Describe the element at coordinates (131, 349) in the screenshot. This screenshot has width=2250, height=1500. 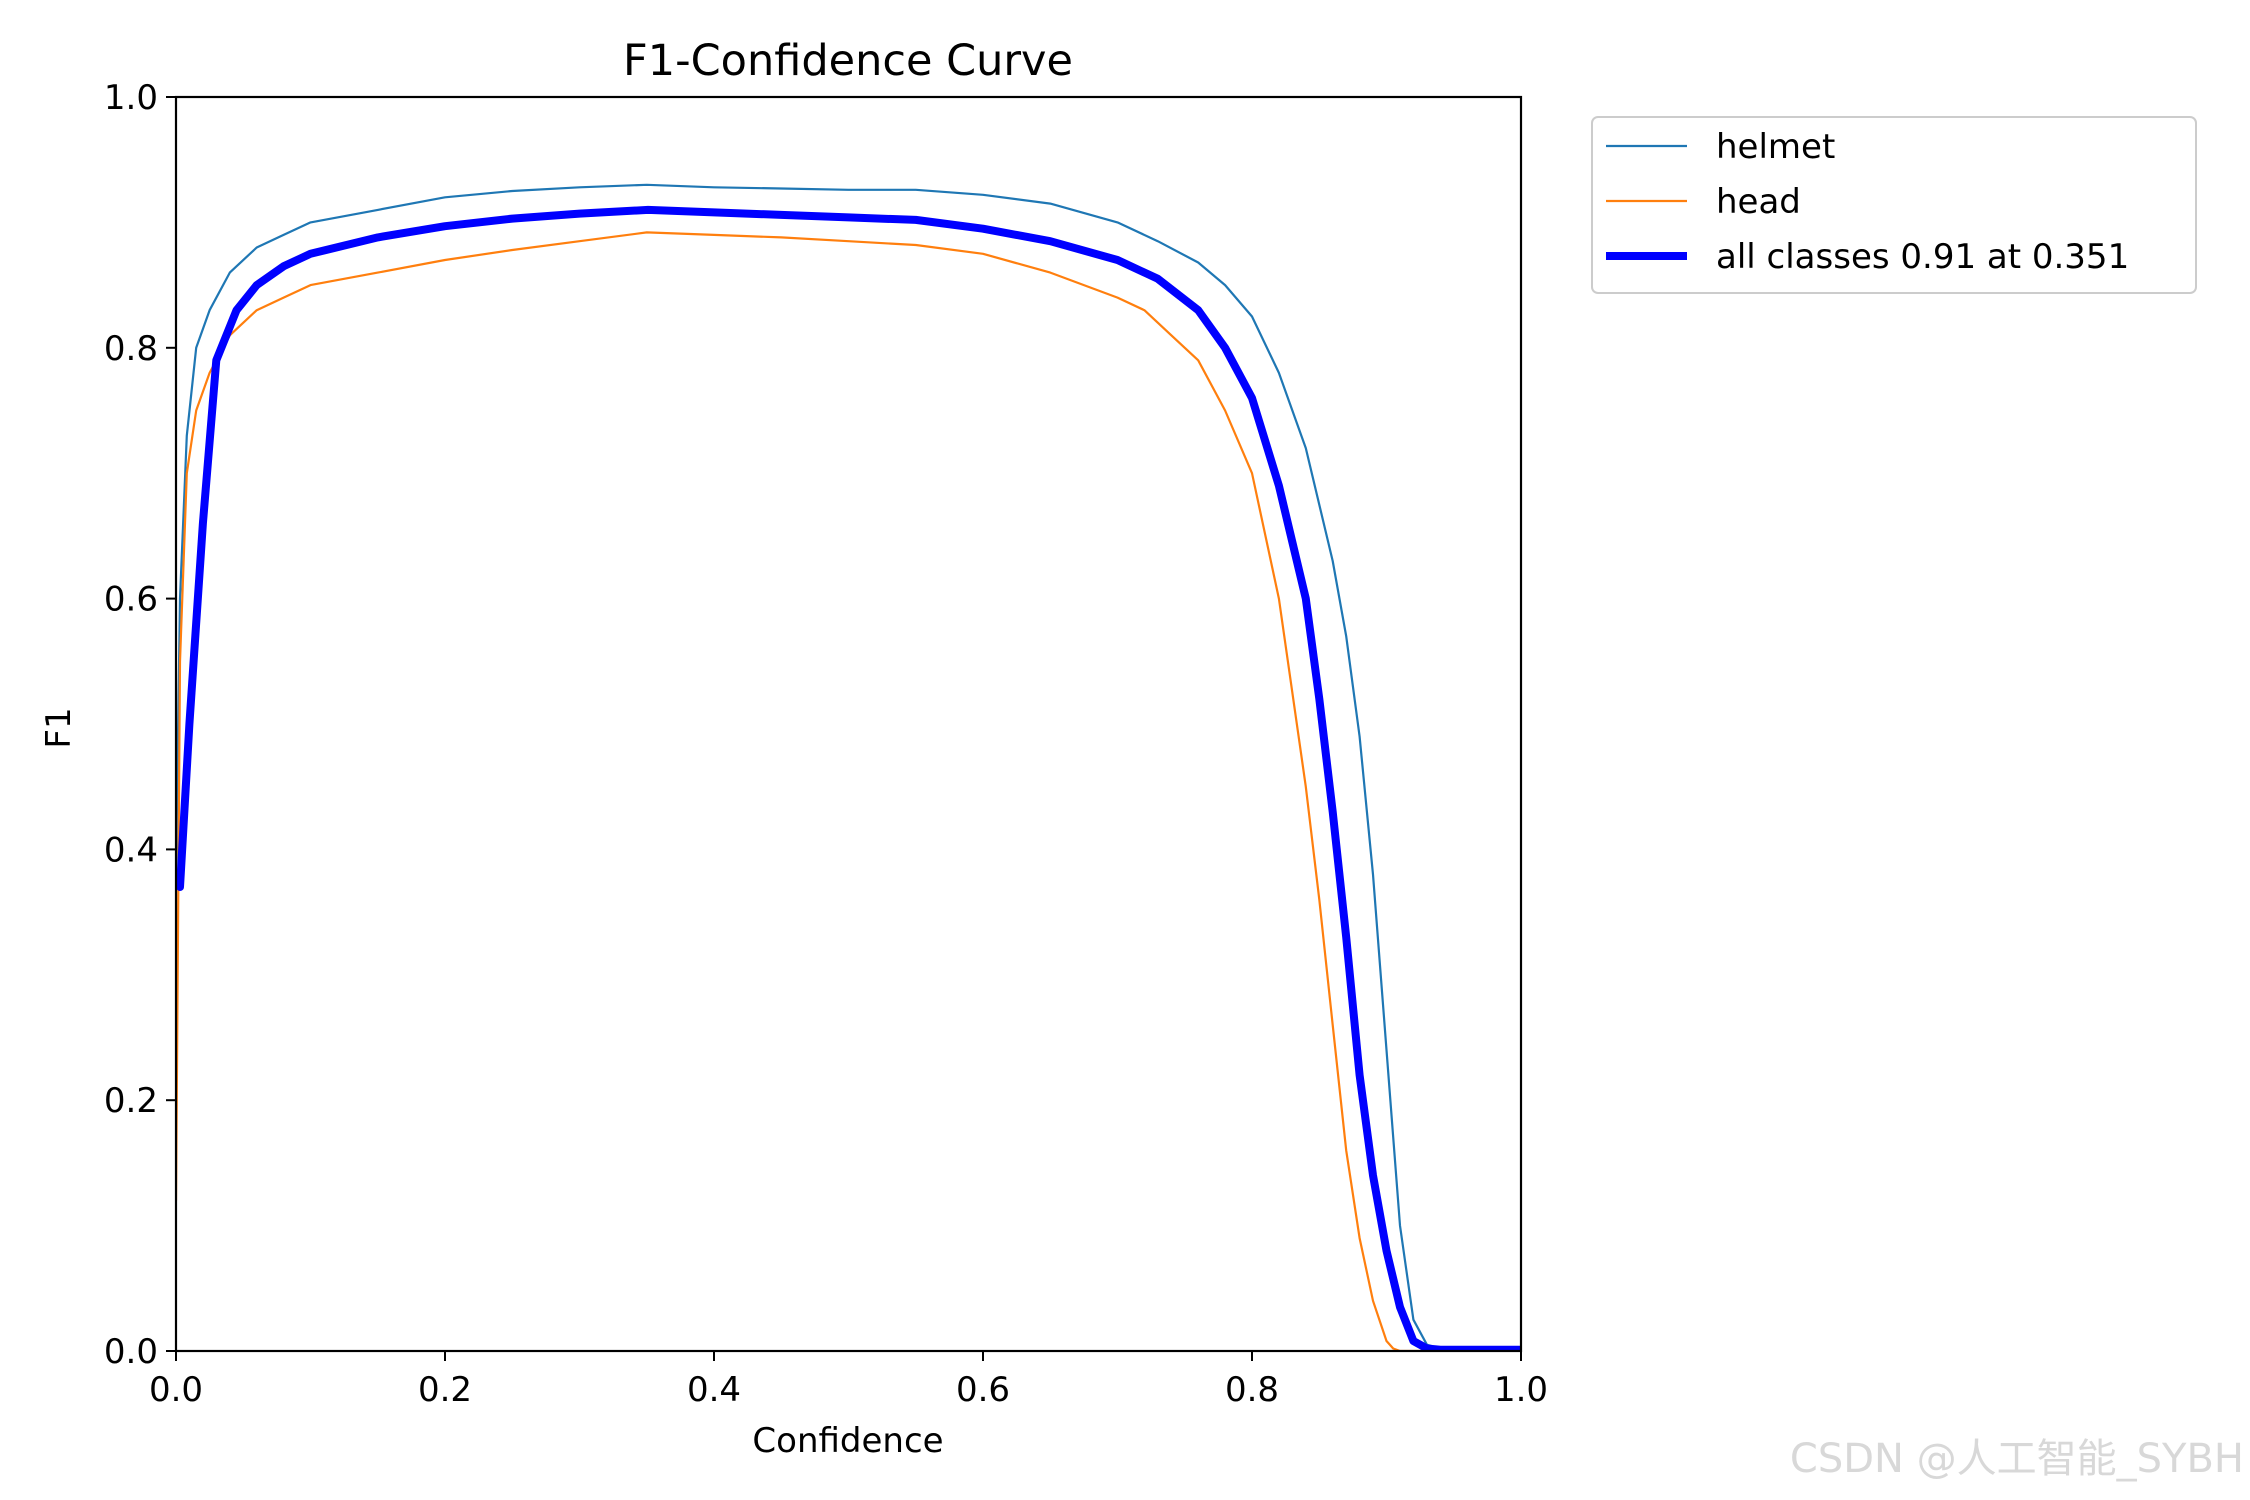
I see `y-tick-label: 0.8` at that location.